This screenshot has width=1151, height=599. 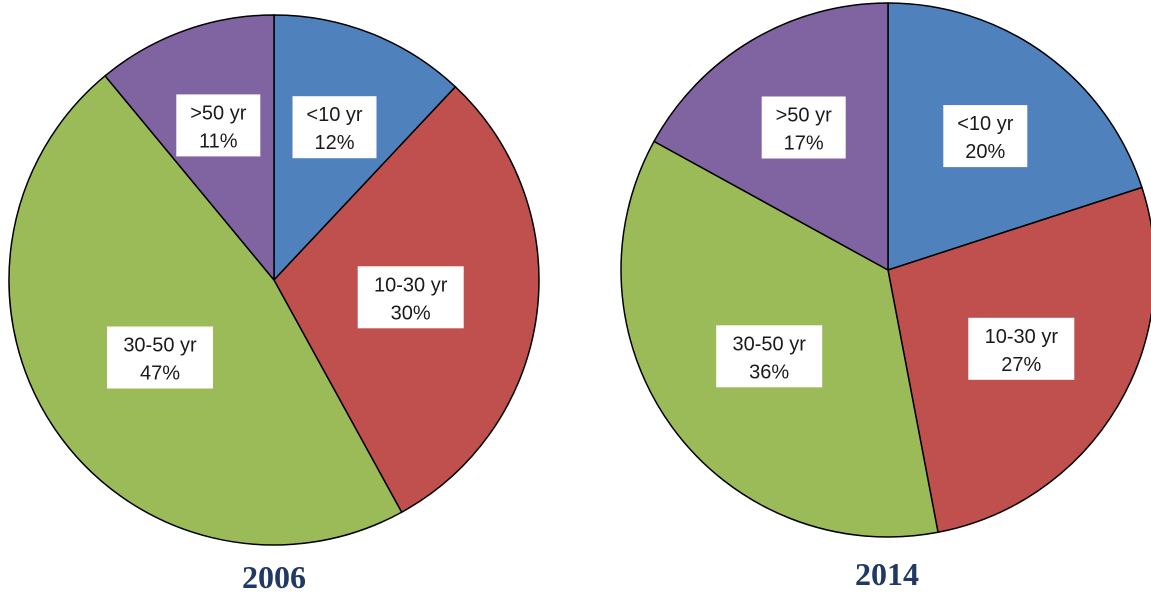 What do you see at coordinates (1021, 365) in the screenshot?
I see `slice-percent-label: 27%` at bounding box center [1021, 365].